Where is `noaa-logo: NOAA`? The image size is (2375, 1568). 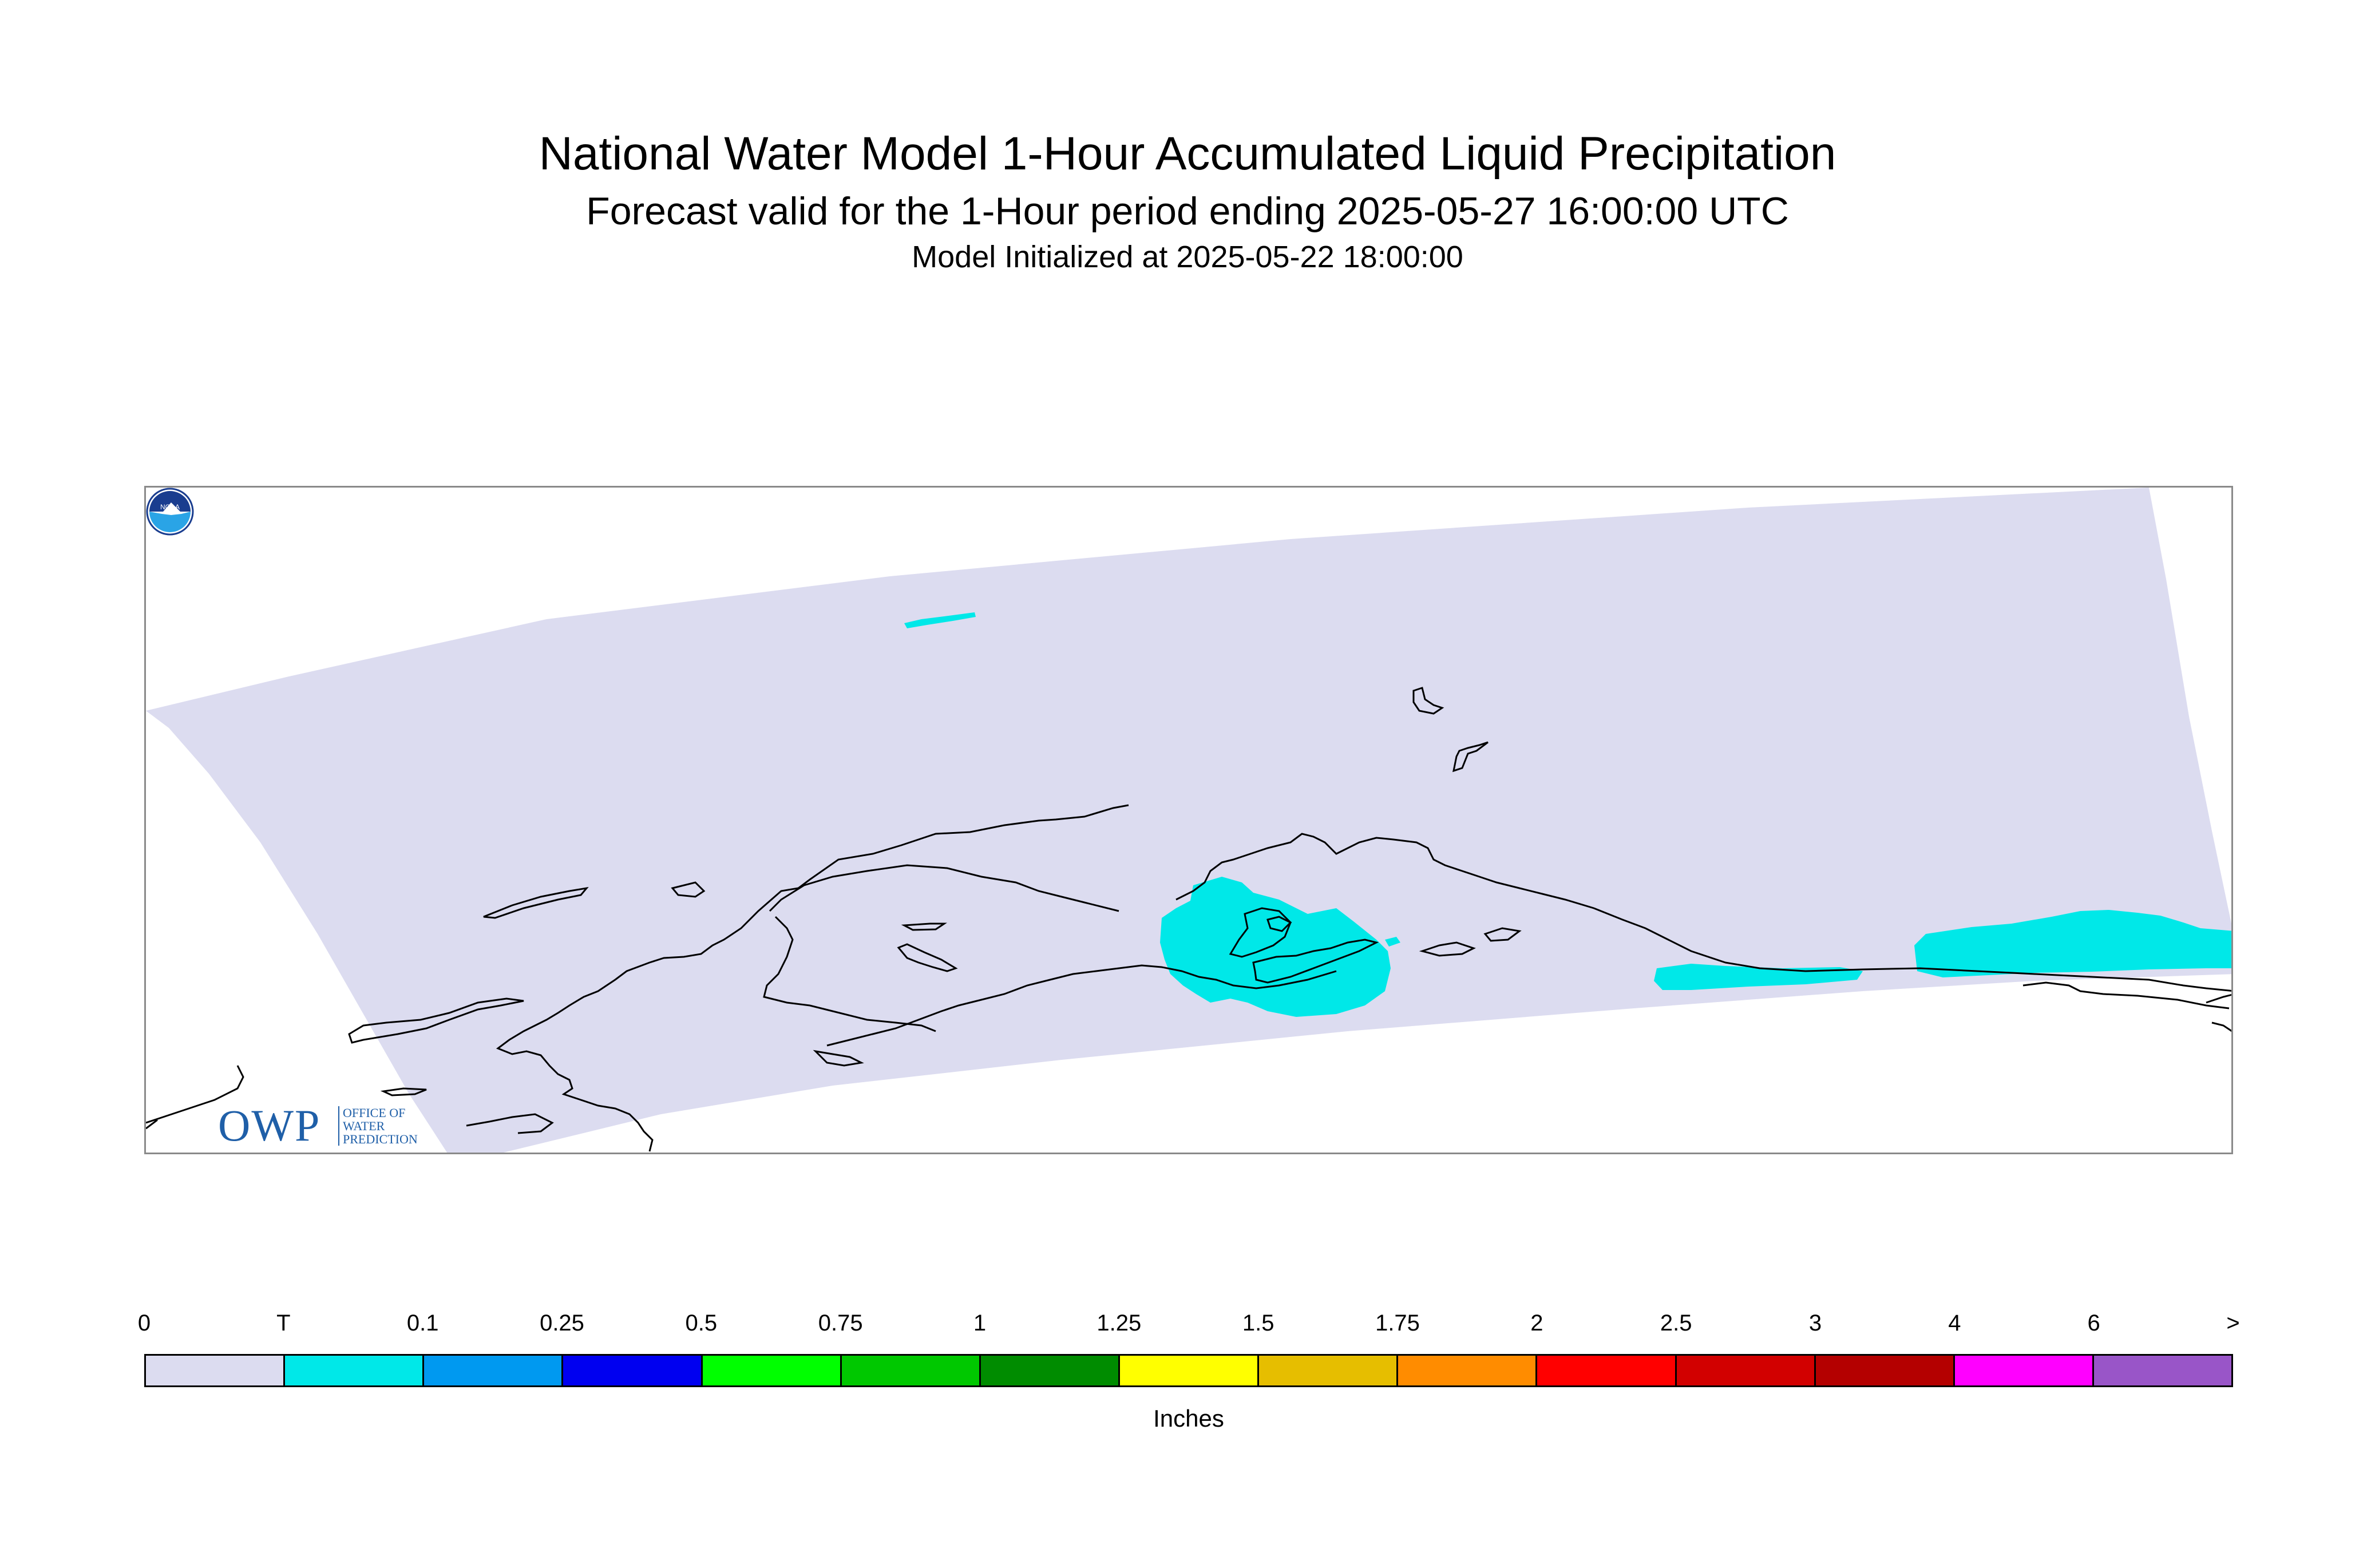 noaa-logo: NOAA is located at coordinates (170, 512).